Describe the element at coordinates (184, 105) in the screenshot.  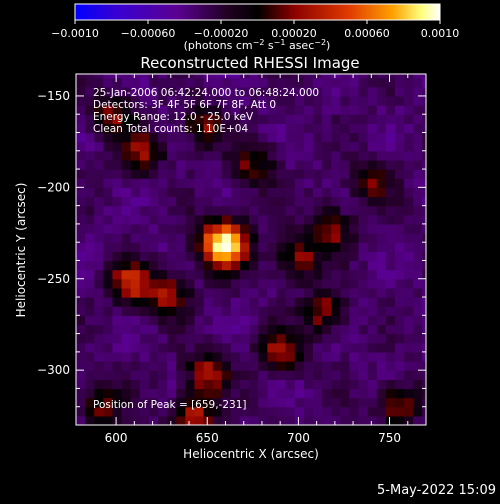
I see `info-line-detectors: Detectors: 3F 4F 5F 6F 7F 8F, Att 0` at that location.